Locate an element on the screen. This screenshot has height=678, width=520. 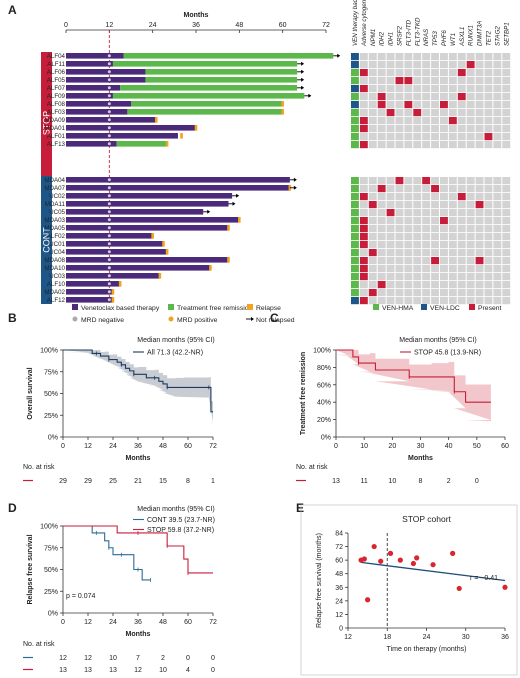
at-risk-count: 8 is located at coordinates (421, 481).